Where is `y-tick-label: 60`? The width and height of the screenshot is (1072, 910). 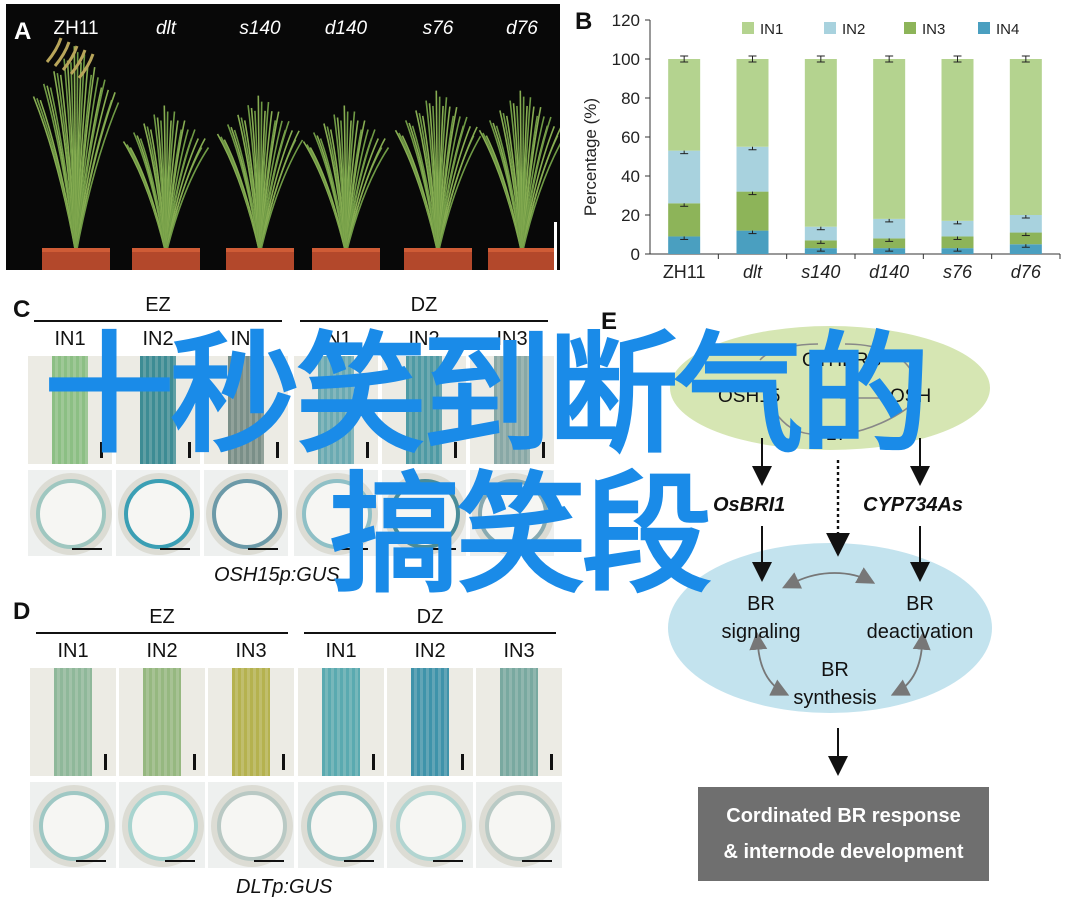
y-tick-label: 60 is located at coordinates (630, 137).